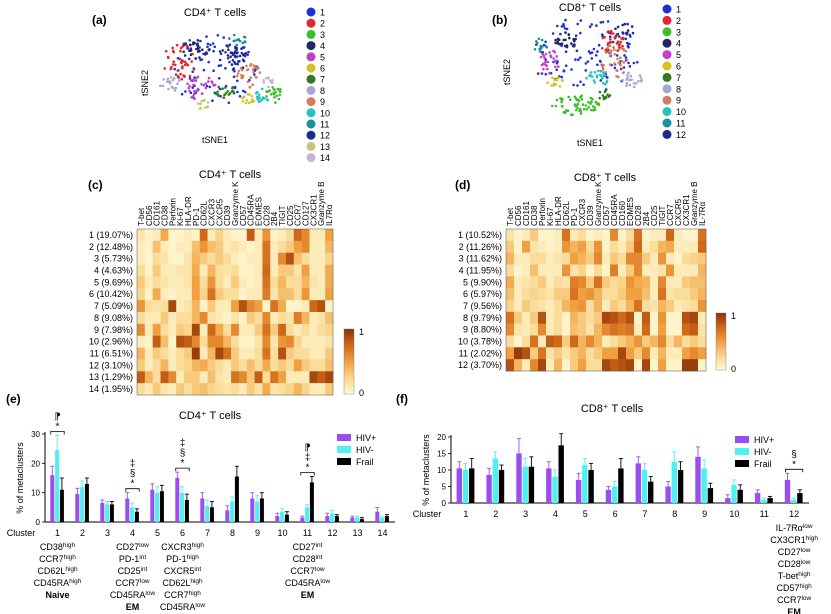  Describe the element at coordinates (585, 484) in the screenshot. I see `bar-HIV--cluster-5` at that location.